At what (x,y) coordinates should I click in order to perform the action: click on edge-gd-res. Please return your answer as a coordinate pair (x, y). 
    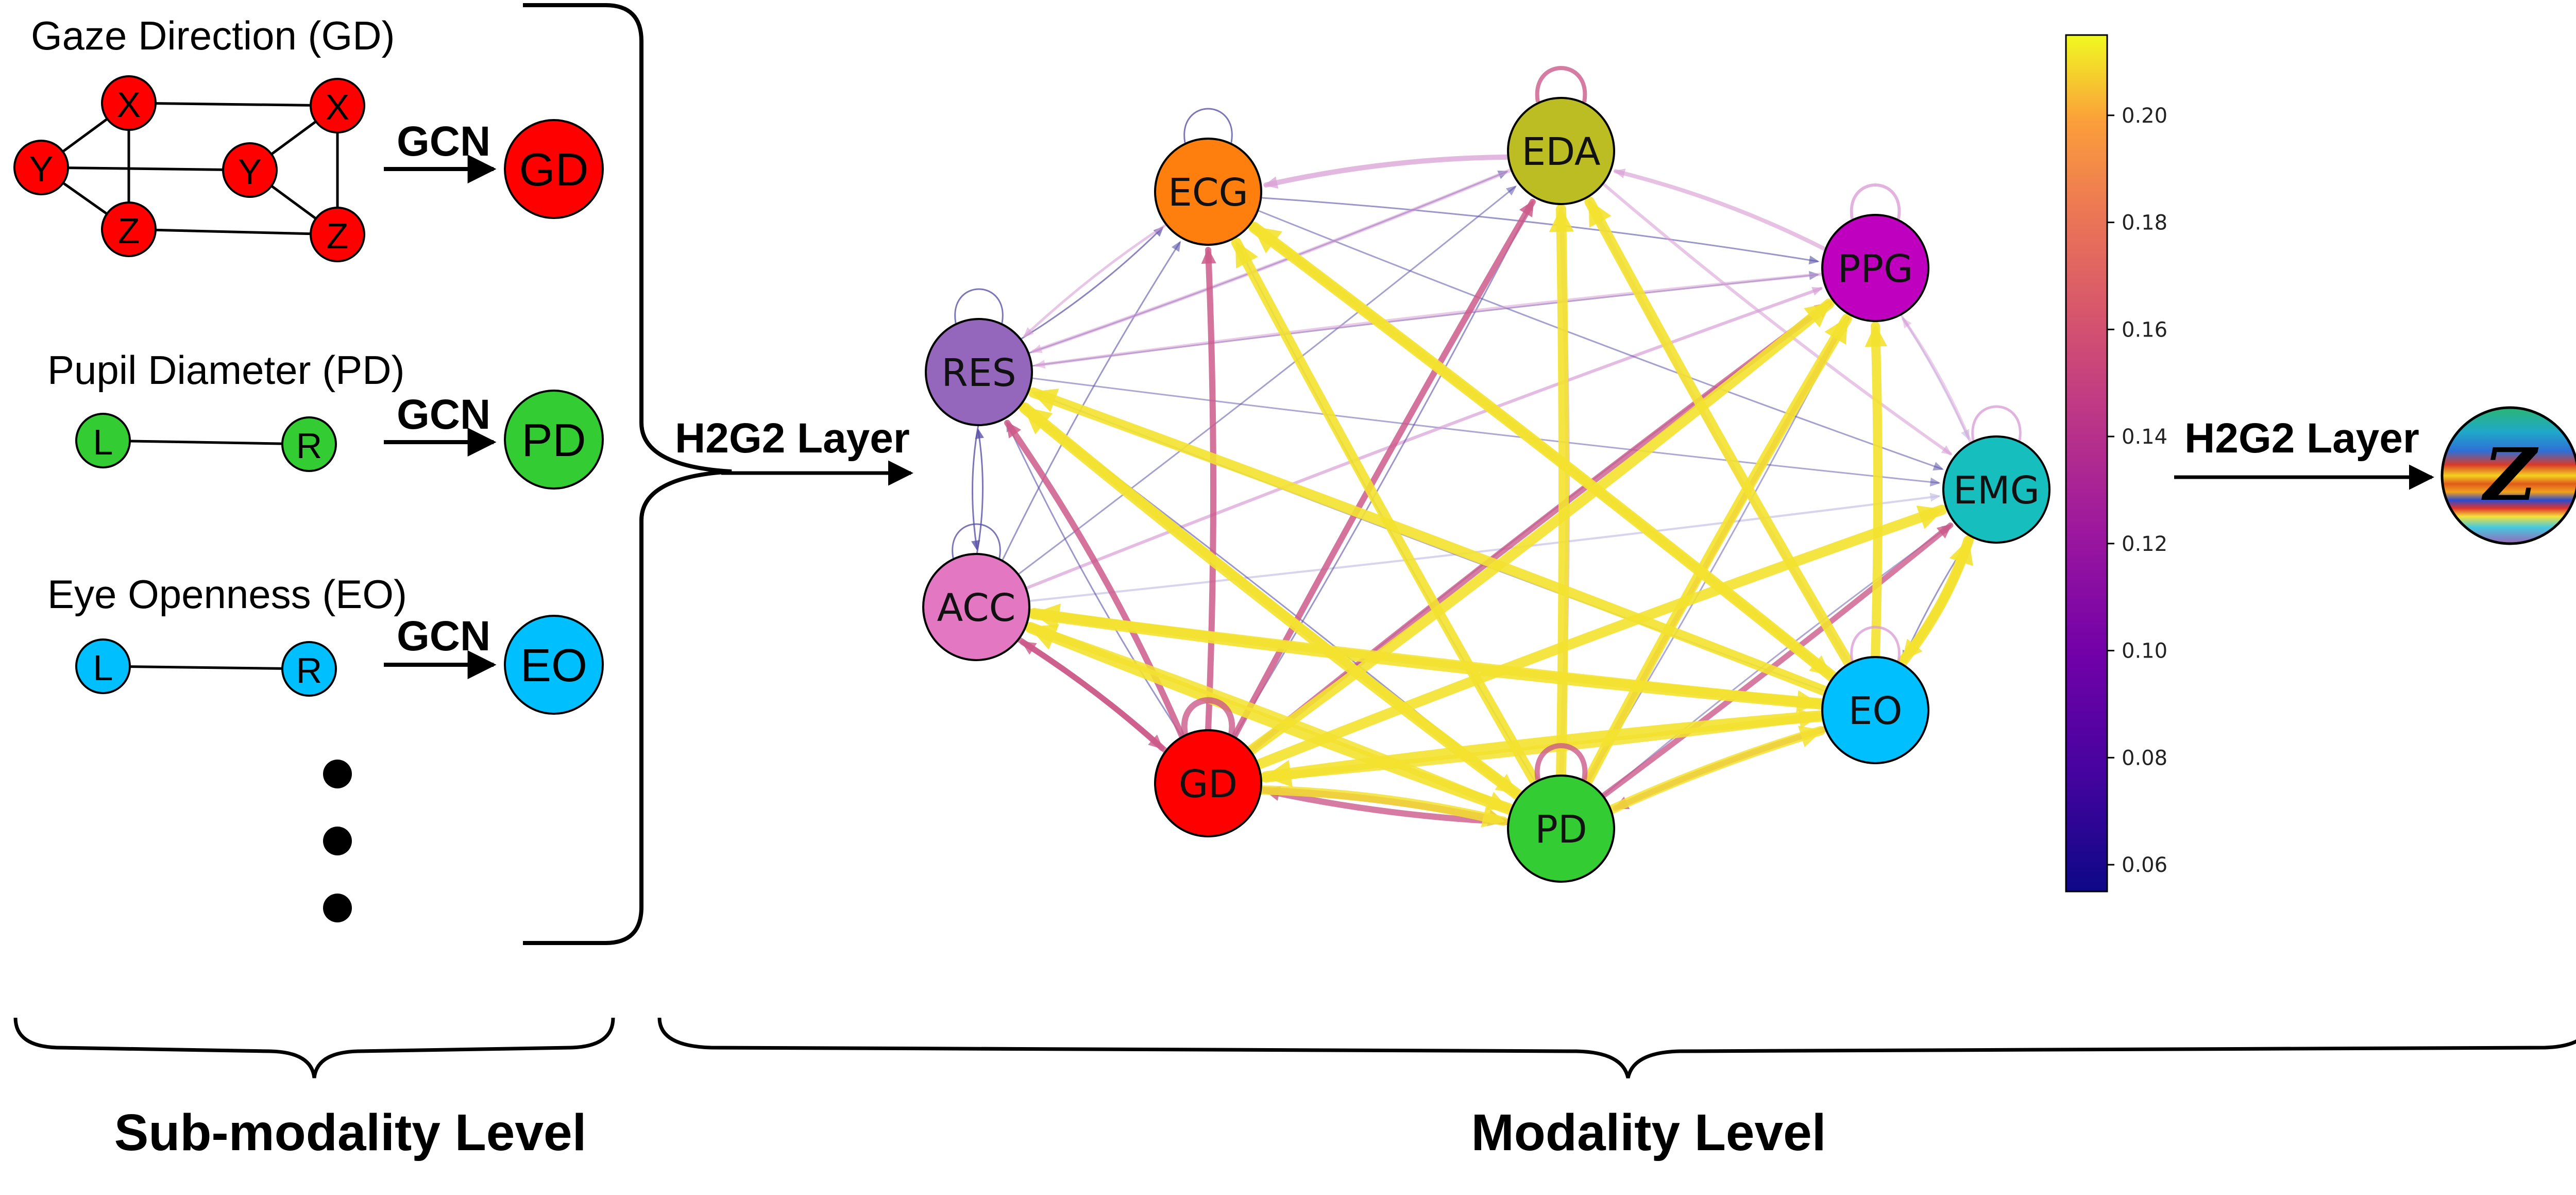
    Looking at the image, I should click on (1094, 580).